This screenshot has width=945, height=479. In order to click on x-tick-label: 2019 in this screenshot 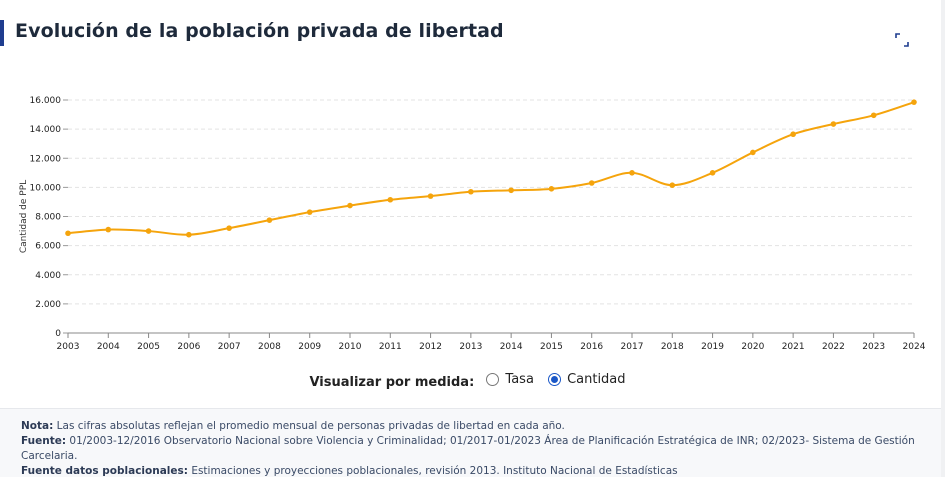, I will do `click(712, 347)`.